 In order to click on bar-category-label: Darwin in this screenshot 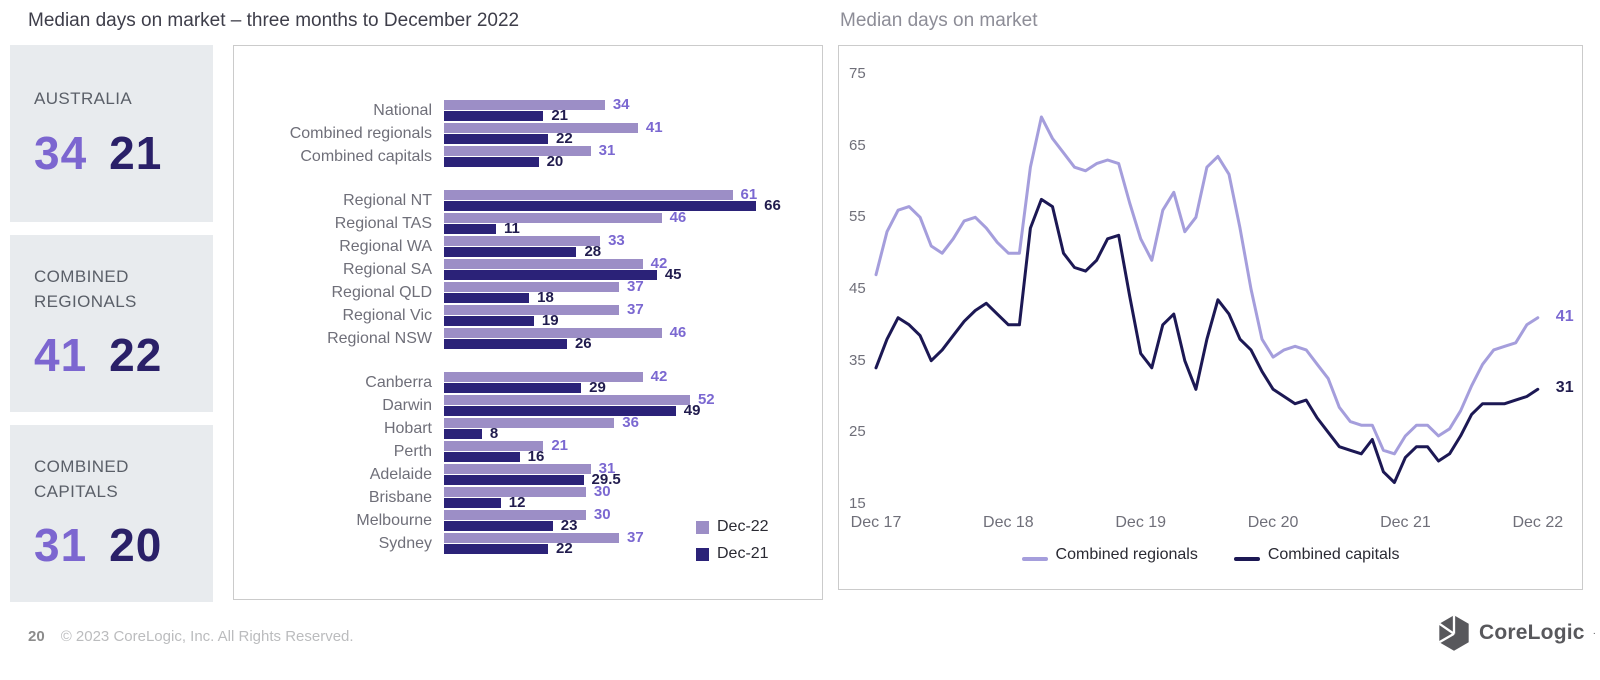, I will do `click(407, 405)`.